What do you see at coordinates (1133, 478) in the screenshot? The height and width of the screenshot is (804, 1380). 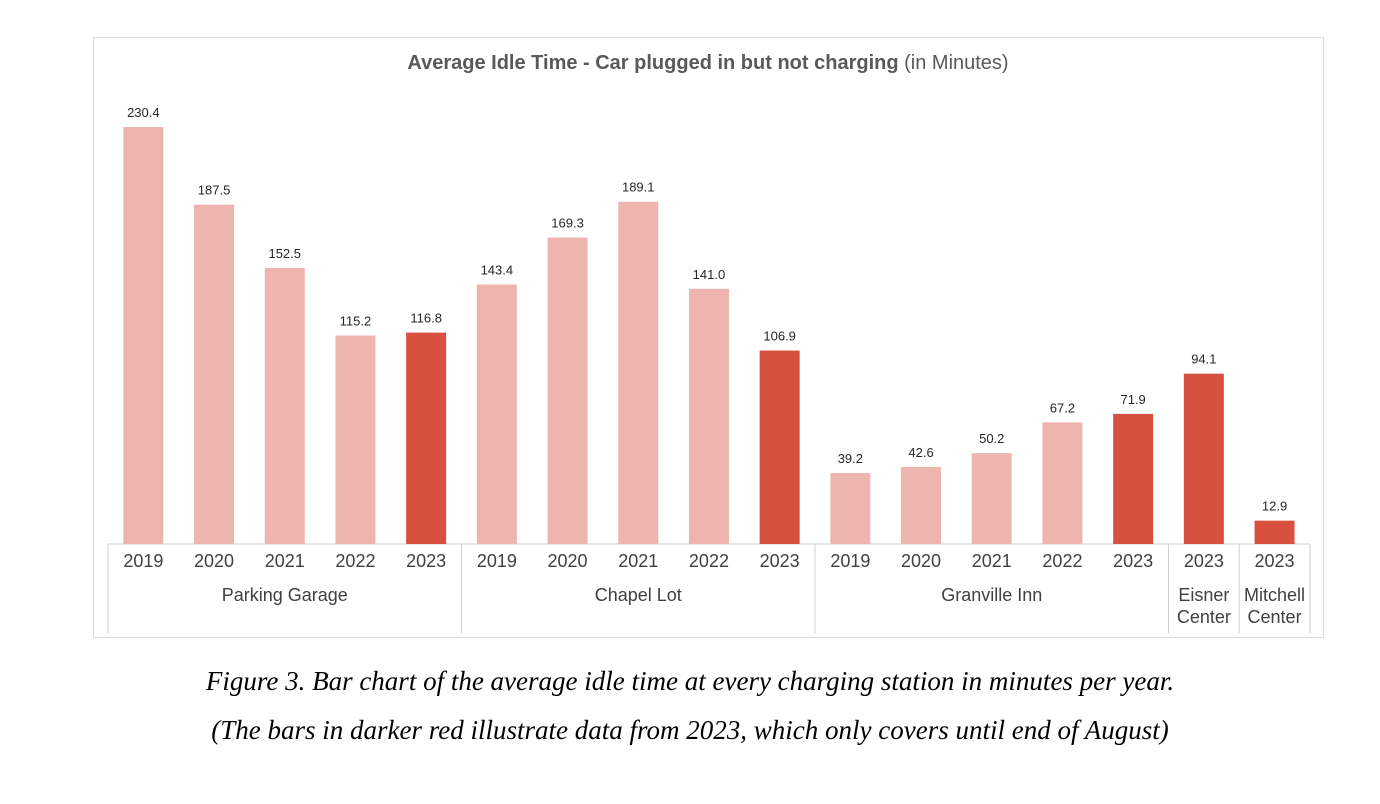 I see `bar-granville-inn-2023` at bounding box center [1133, 478].